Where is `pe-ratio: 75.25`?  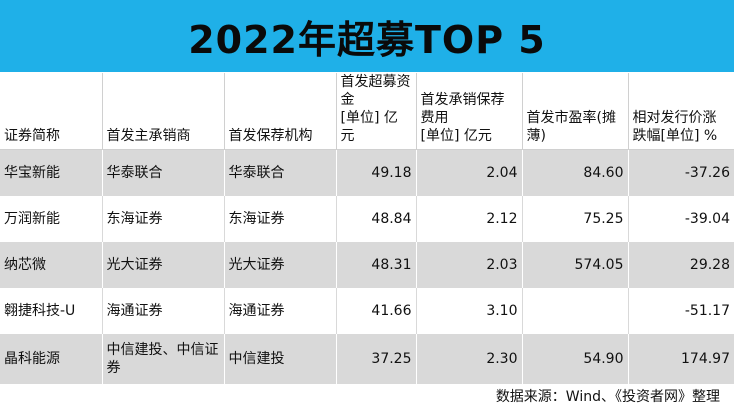
pe-ratio: 75.25 is located at coordinates (575, 218).